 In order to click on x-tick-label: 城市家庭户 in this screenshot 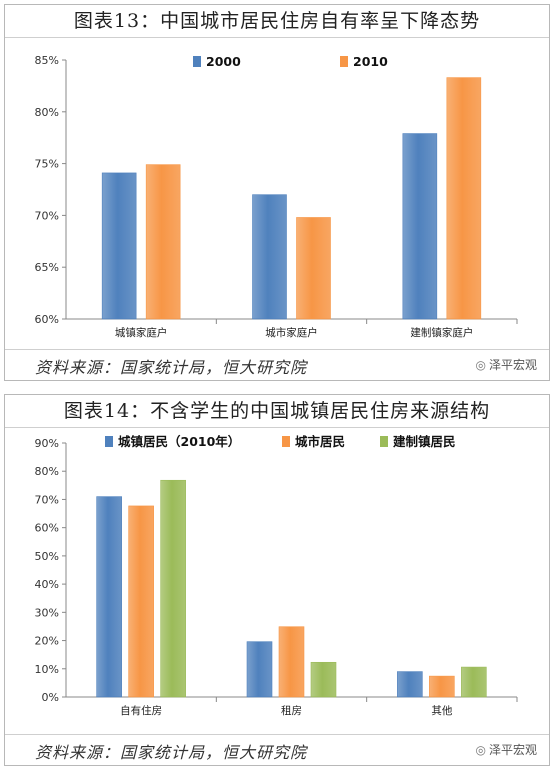, I will do `click(291, 332)`.